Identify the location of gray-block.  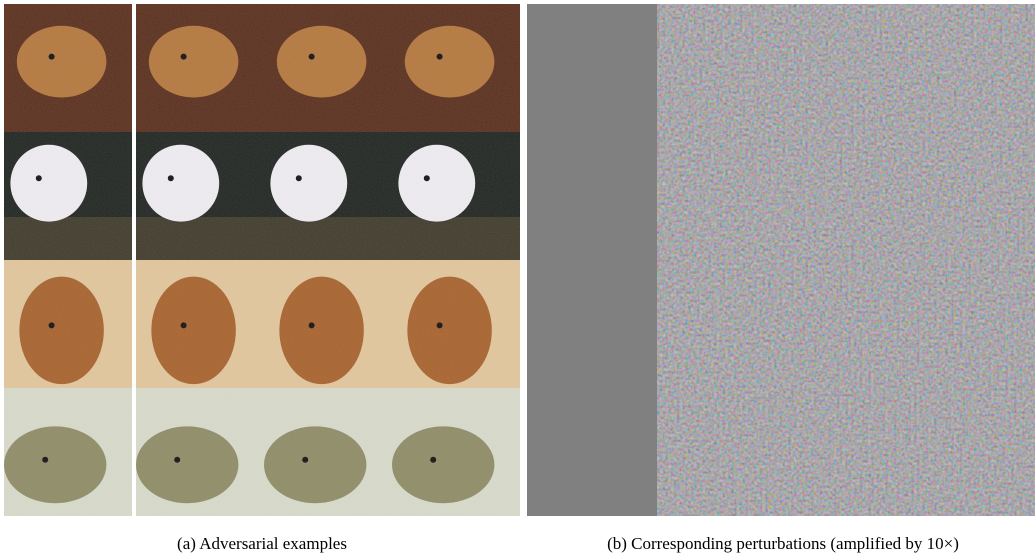
(592, 260).